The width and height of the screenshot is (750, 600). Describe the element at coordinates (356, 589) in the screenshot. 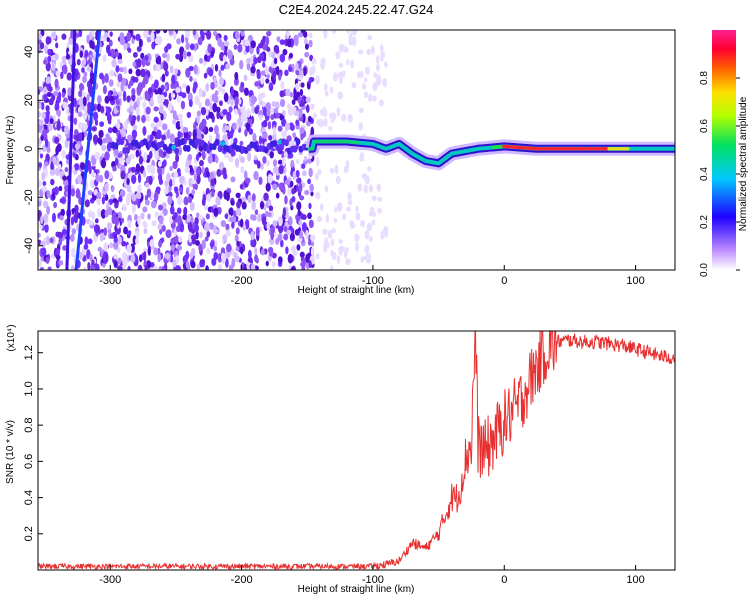

I see `snr-x-axis-label: Height of straight line (km)` at that location.